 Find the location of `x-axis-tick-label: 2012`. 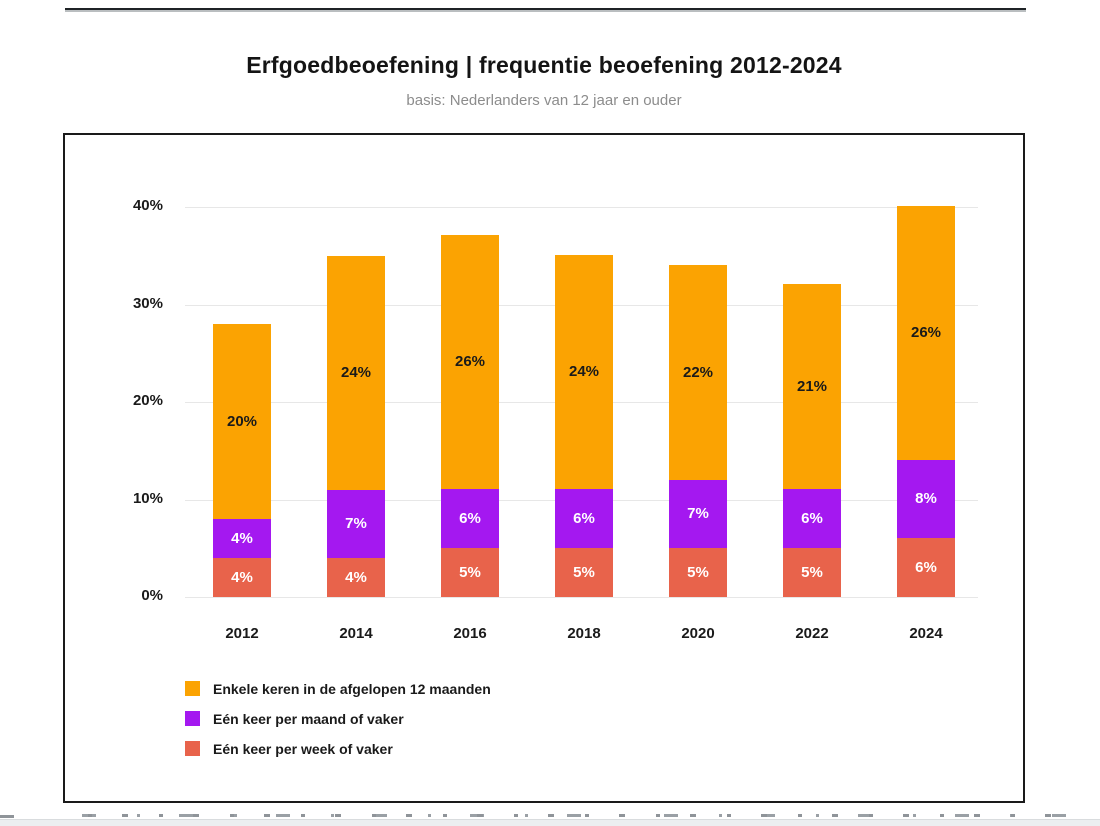

x-axis-tick-label: 2012 is located at coordinates (242, 633).